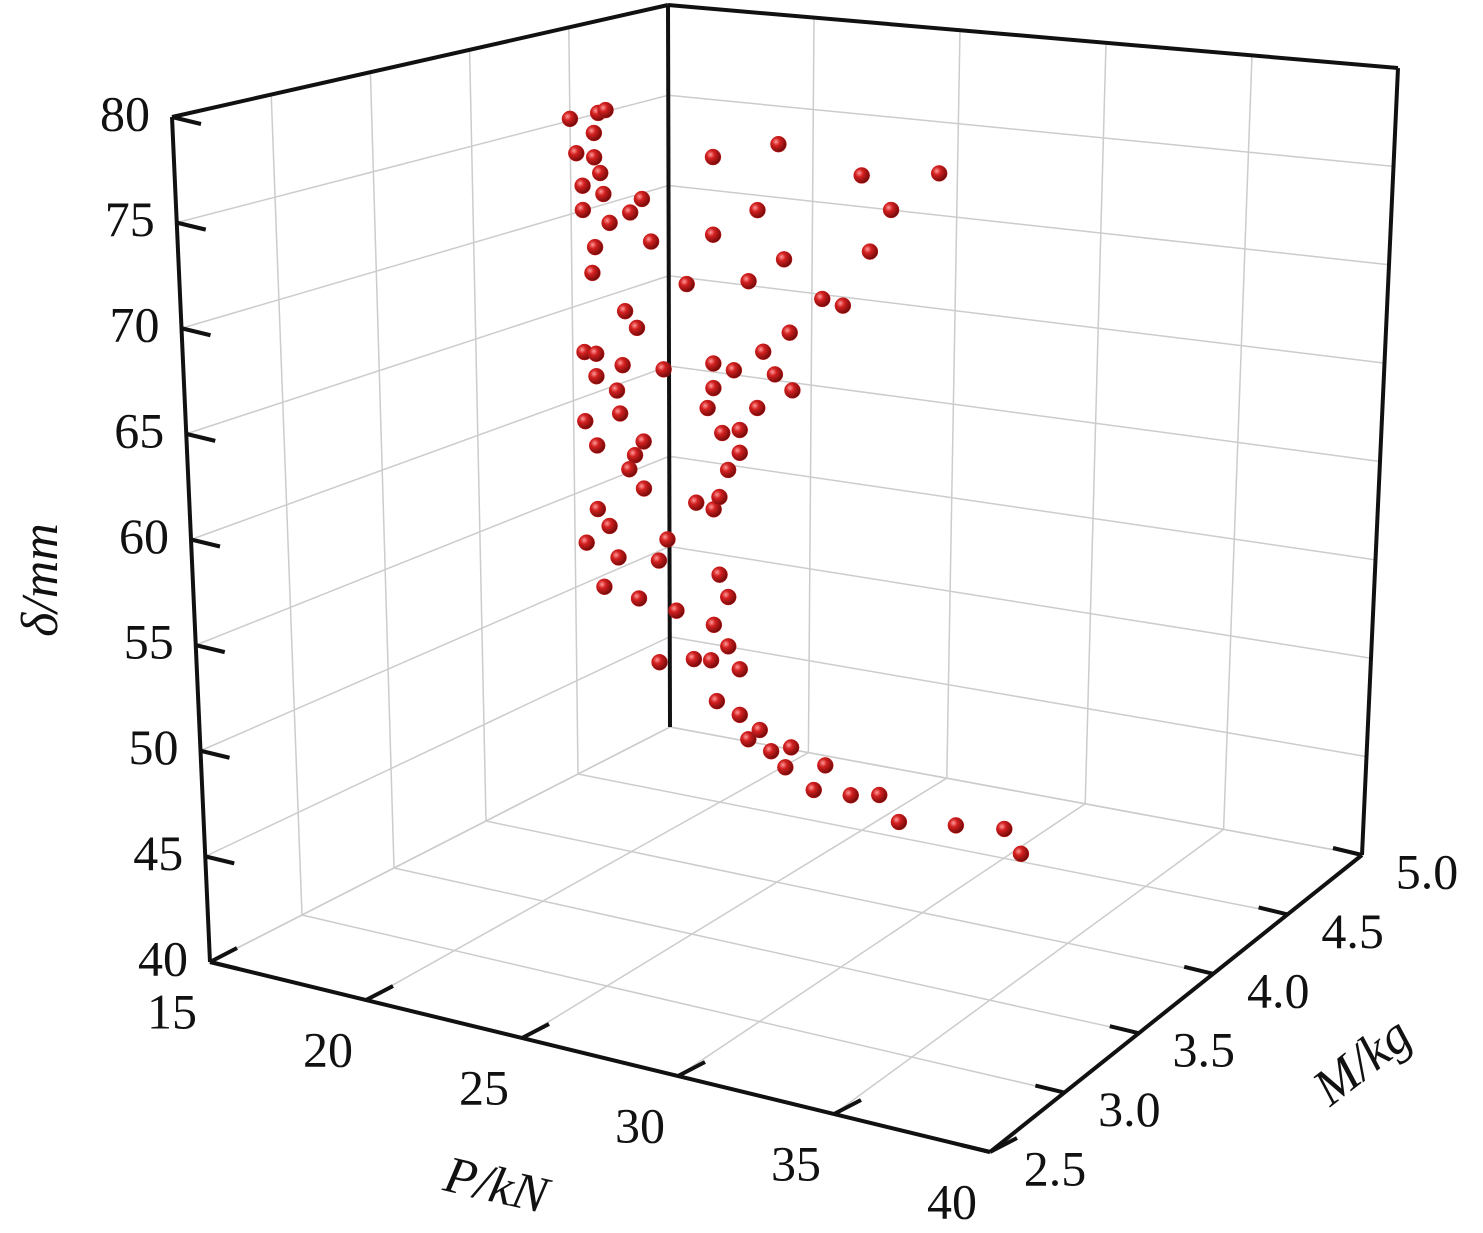 The width and height of the screenshot is (1483, 1233). What do you see at coordinates (149, 642) in the screenshot?
I see `z-tick-label: 55` at bounding box center [149, 642].